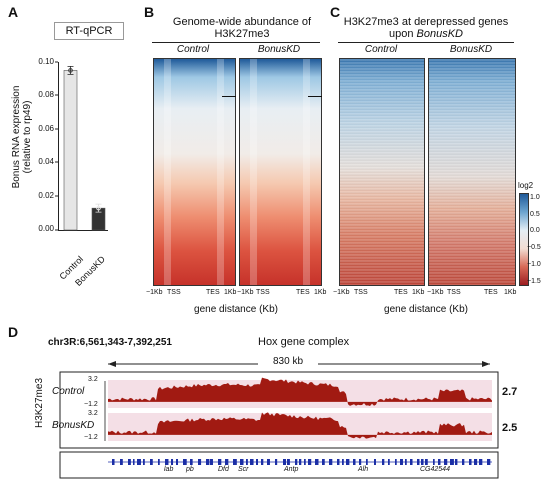 This screenshot has height=482, width=550. Describe the element at coordinates (236, 309) in the screenshot. I see `panel-b-xlabel: gene distance (Kb)` at that location.